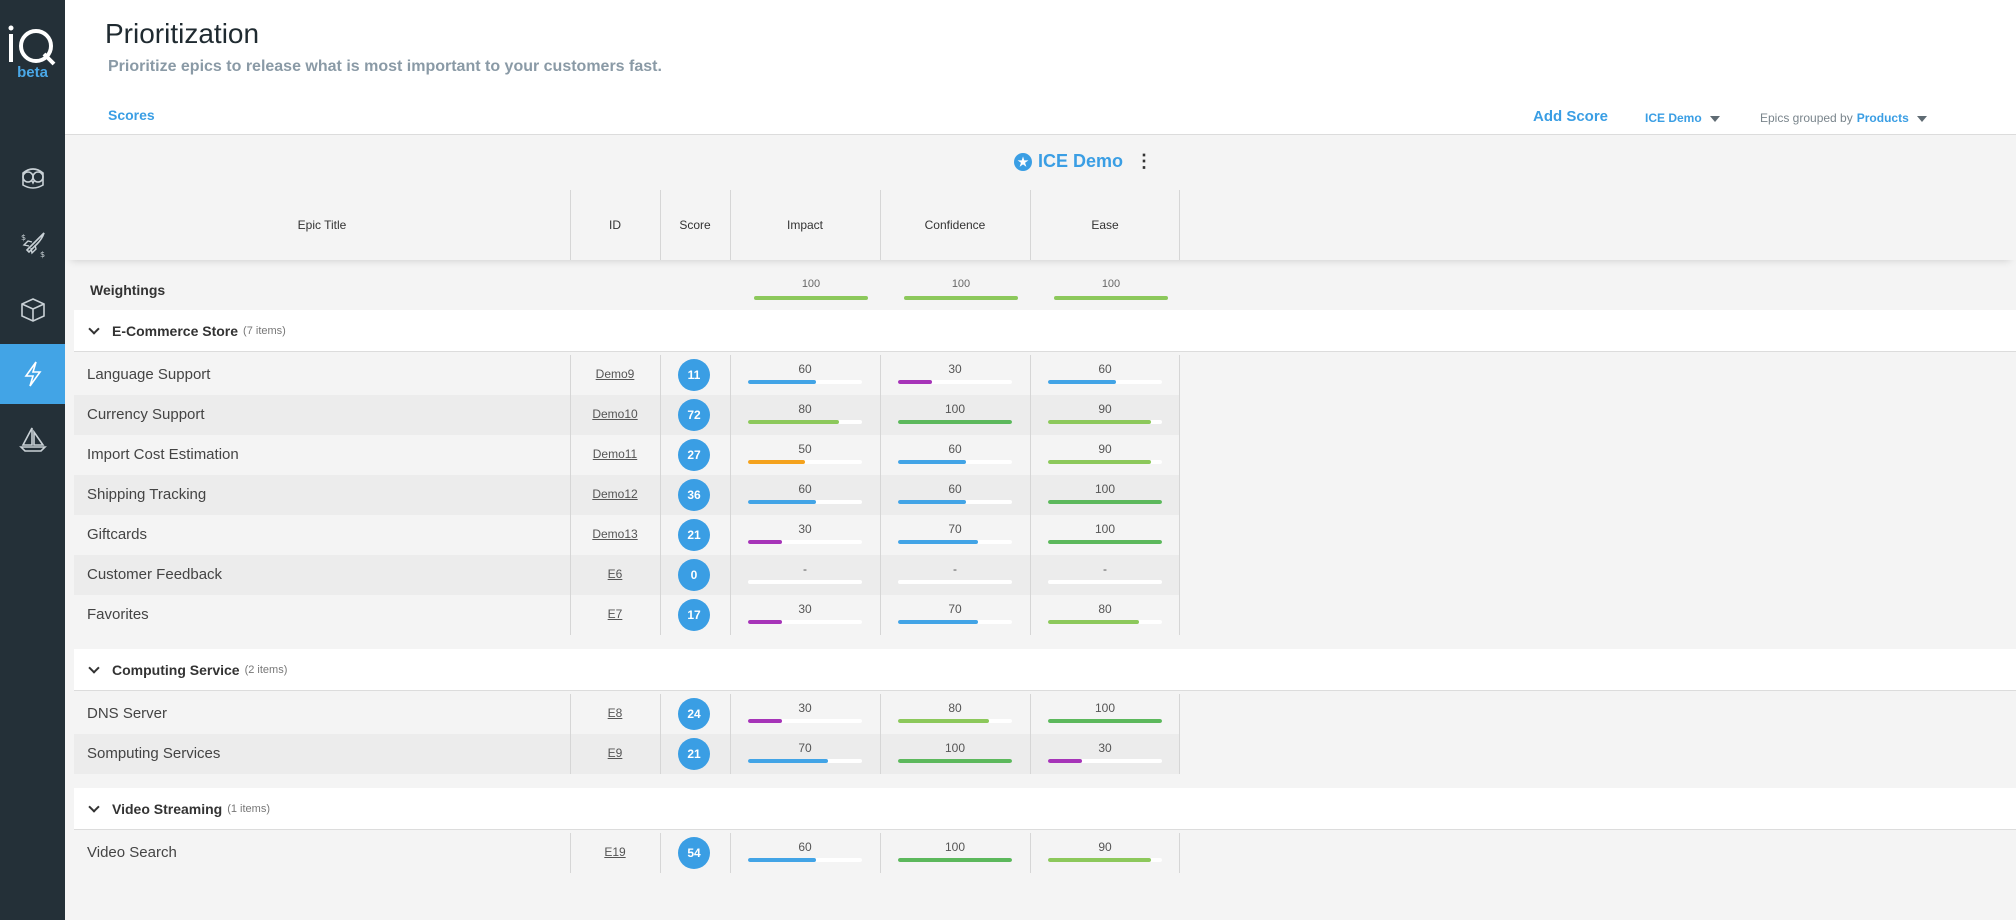  Describe the element at coordinates (804, 225) in the screenshot. I see `column-header-impact: Impact` at that location.